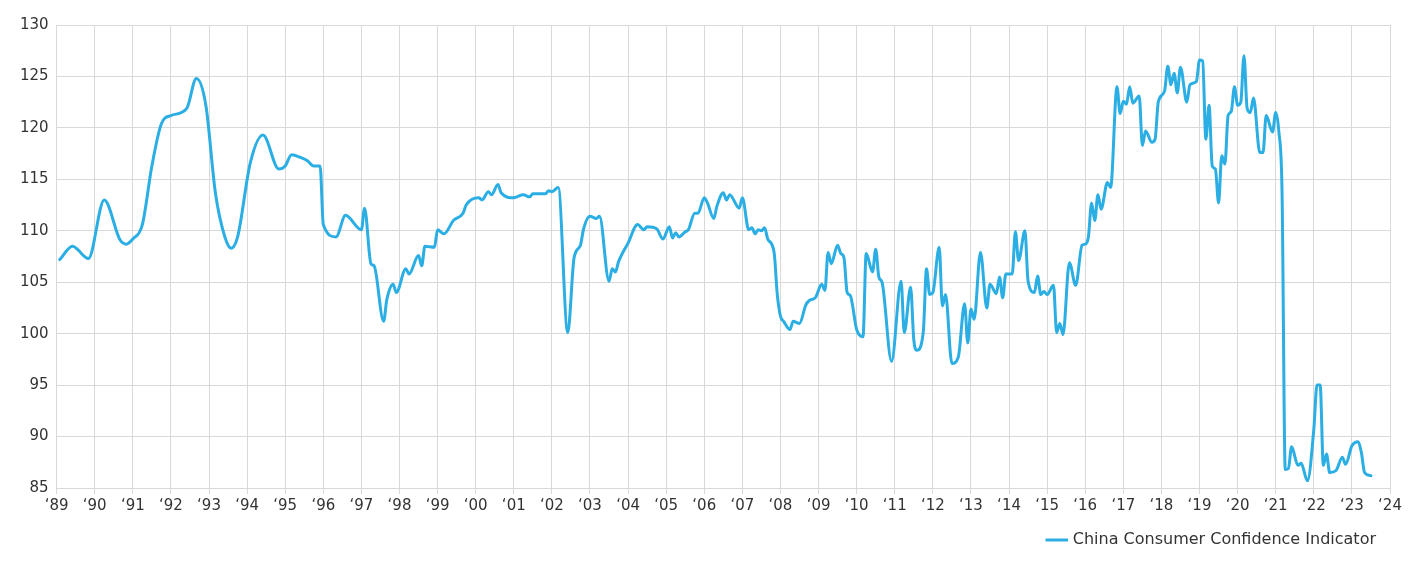  I want to click on x-tick-label: ‘06, so click(704, 504).